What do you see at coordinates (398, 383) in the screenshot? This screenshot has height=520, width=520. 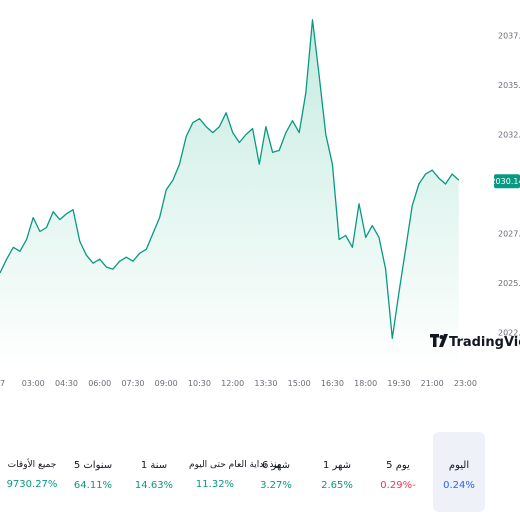 I see `x-tick-label: 19:30` at bounding box center [398, 383].